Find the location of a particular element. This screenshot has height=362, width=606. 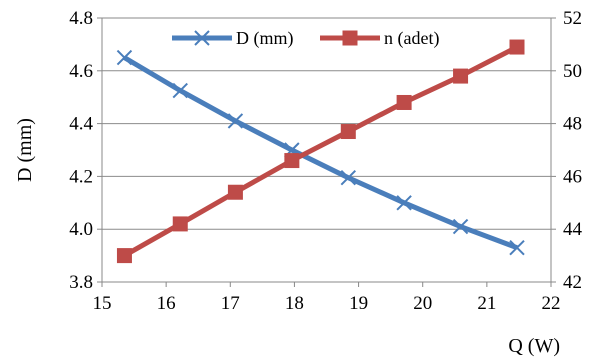

x-tick-label: 22 is located at coordinates (551, 303).